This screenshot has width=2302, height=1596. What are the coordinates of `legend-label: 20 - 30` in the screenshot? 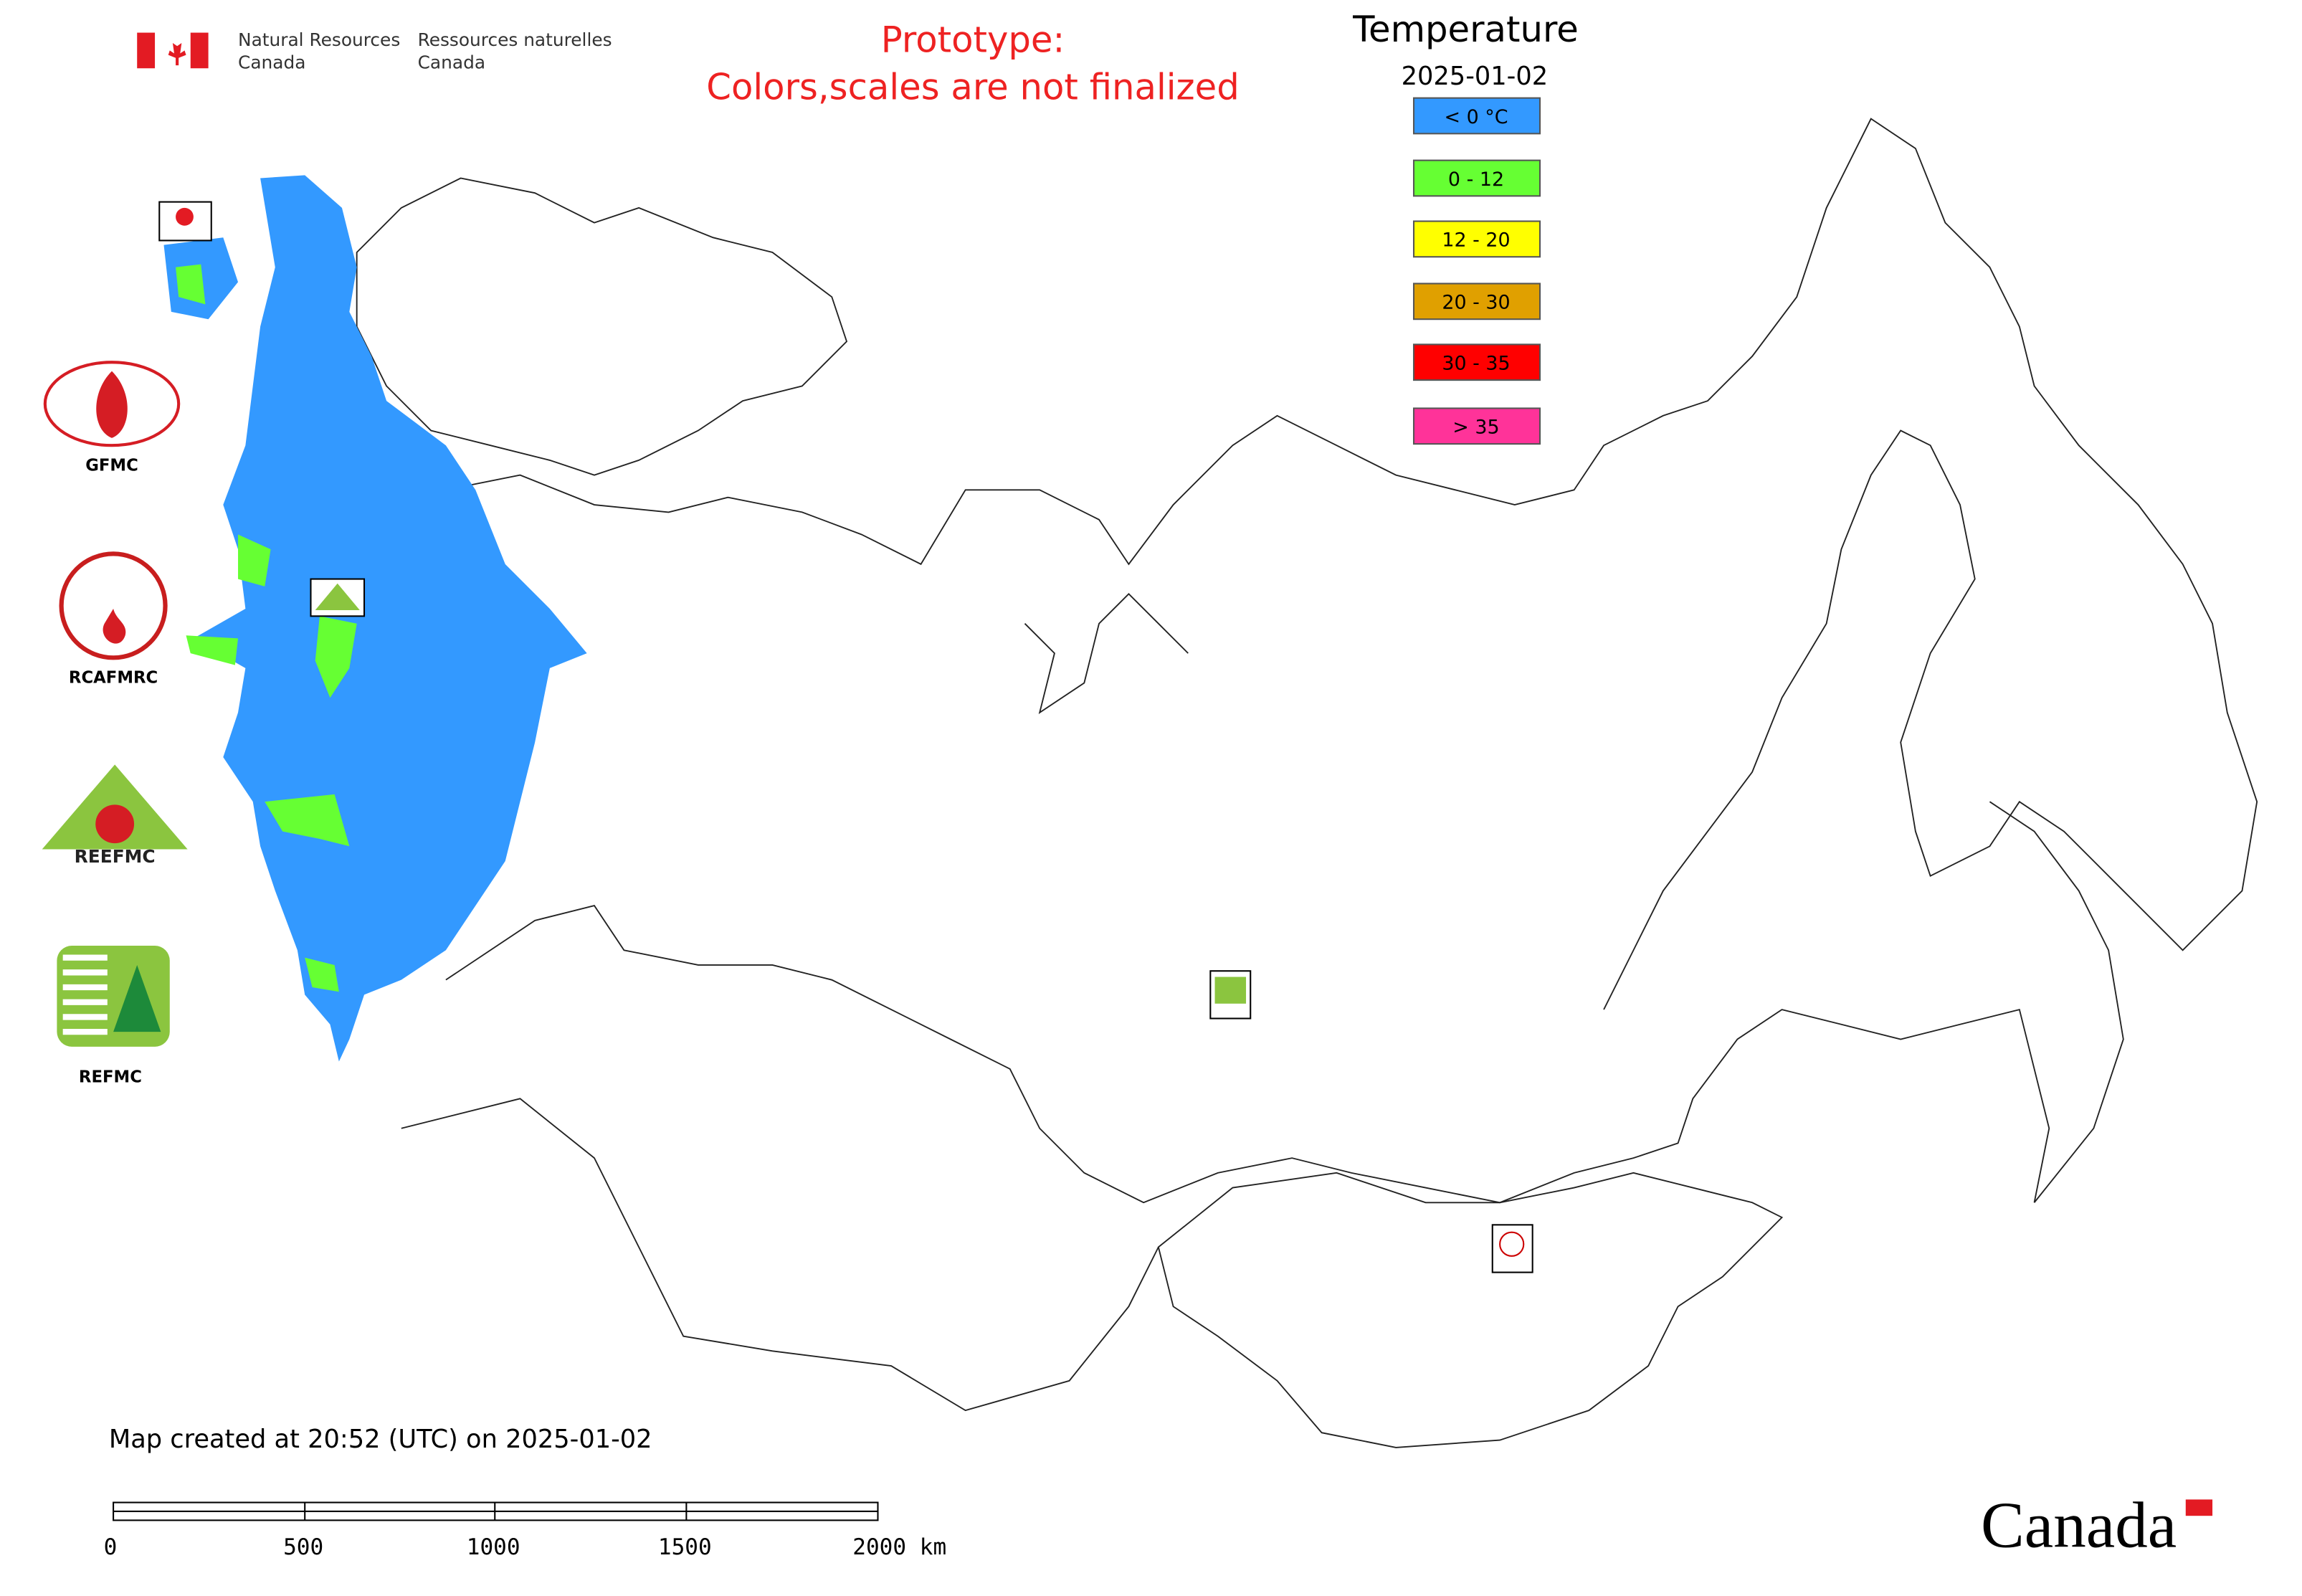 It's located at (1476, 303).